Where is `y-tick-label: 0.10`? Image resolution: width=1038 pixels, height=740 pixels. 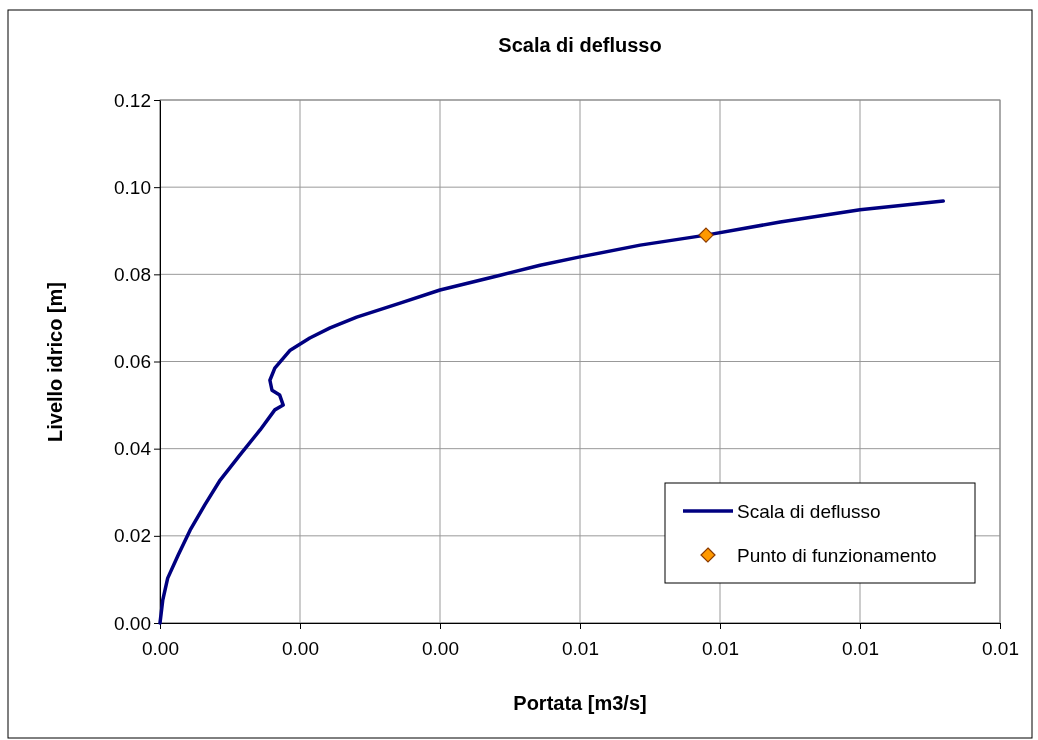 y-tick-label: 0.10 is located at coordinates (132, 187).